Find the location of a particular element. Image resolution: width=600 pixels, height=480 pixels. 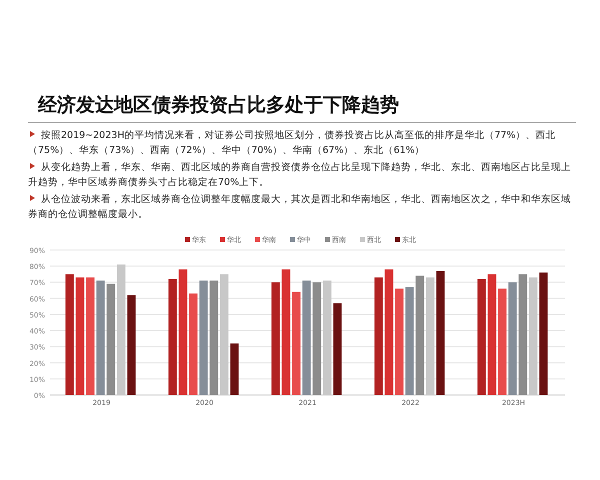

chart-title: 经济发达地区债券投资占比多处于下降趋势 is located at coordinates (218, 105).